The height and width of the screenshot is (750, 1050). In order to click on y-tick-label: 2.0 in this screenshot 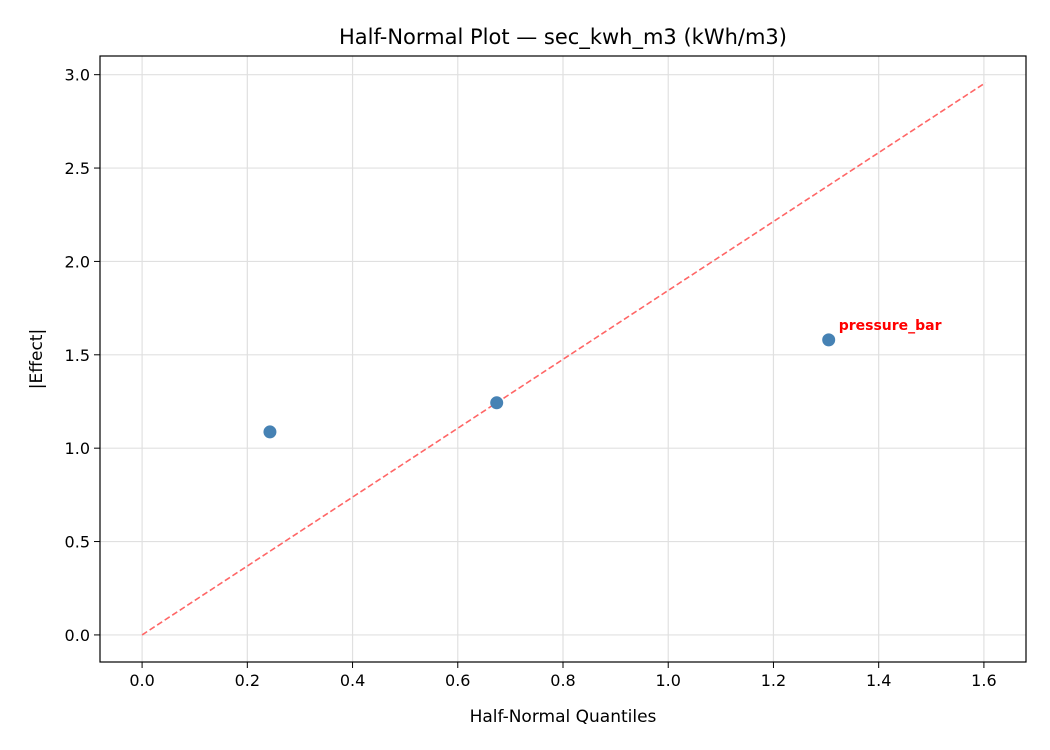, I will do `click(77, 261)`.